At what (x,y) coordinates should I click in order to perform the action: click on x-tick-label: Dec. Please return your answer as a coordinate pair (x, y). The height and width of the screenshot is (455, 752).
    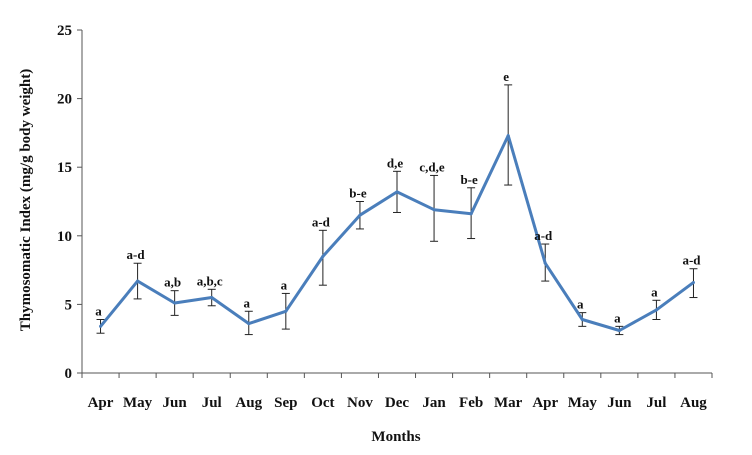
    Looking at the image, I should click on (397, 403).